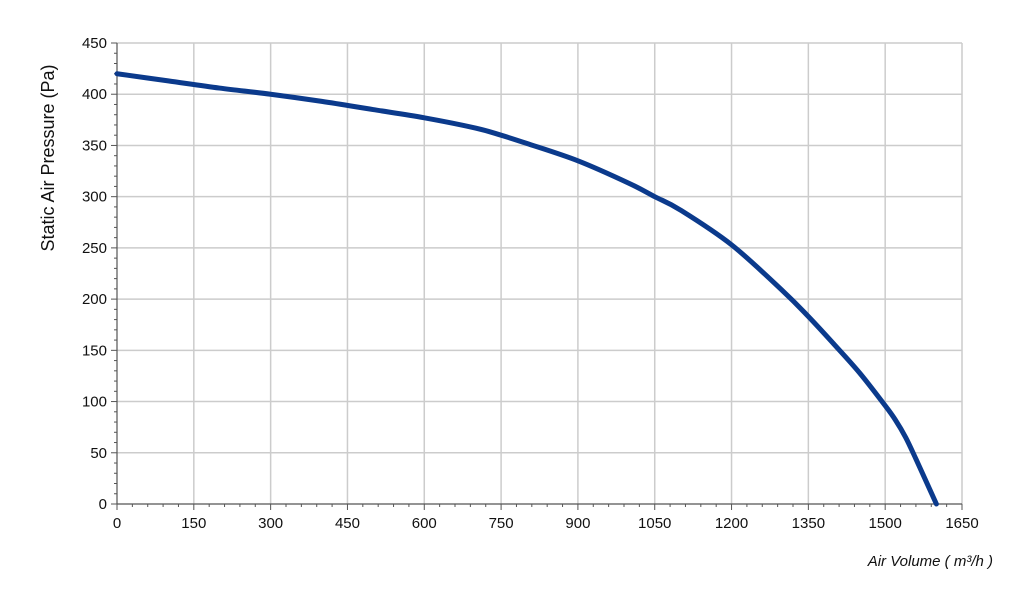  Describe the element at coordinates (98, 453) in the screenshot. I see `y-tick-label: 50` at that location.